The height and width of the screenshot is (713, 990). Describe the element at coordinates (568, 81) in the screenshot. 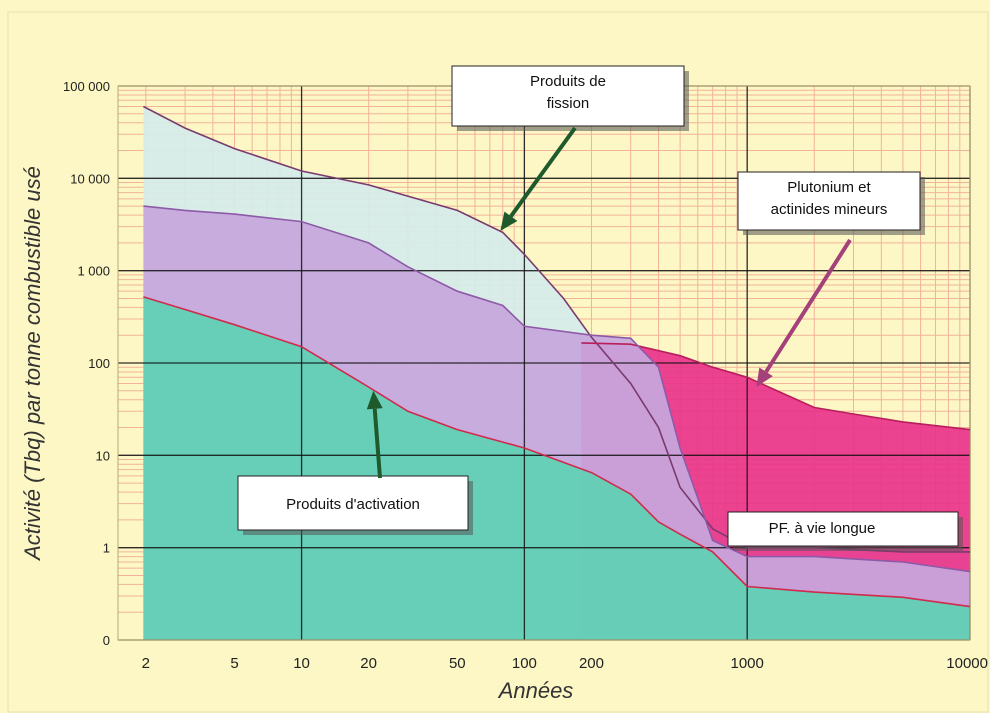

I see `callout-text: Produits de` at that location.